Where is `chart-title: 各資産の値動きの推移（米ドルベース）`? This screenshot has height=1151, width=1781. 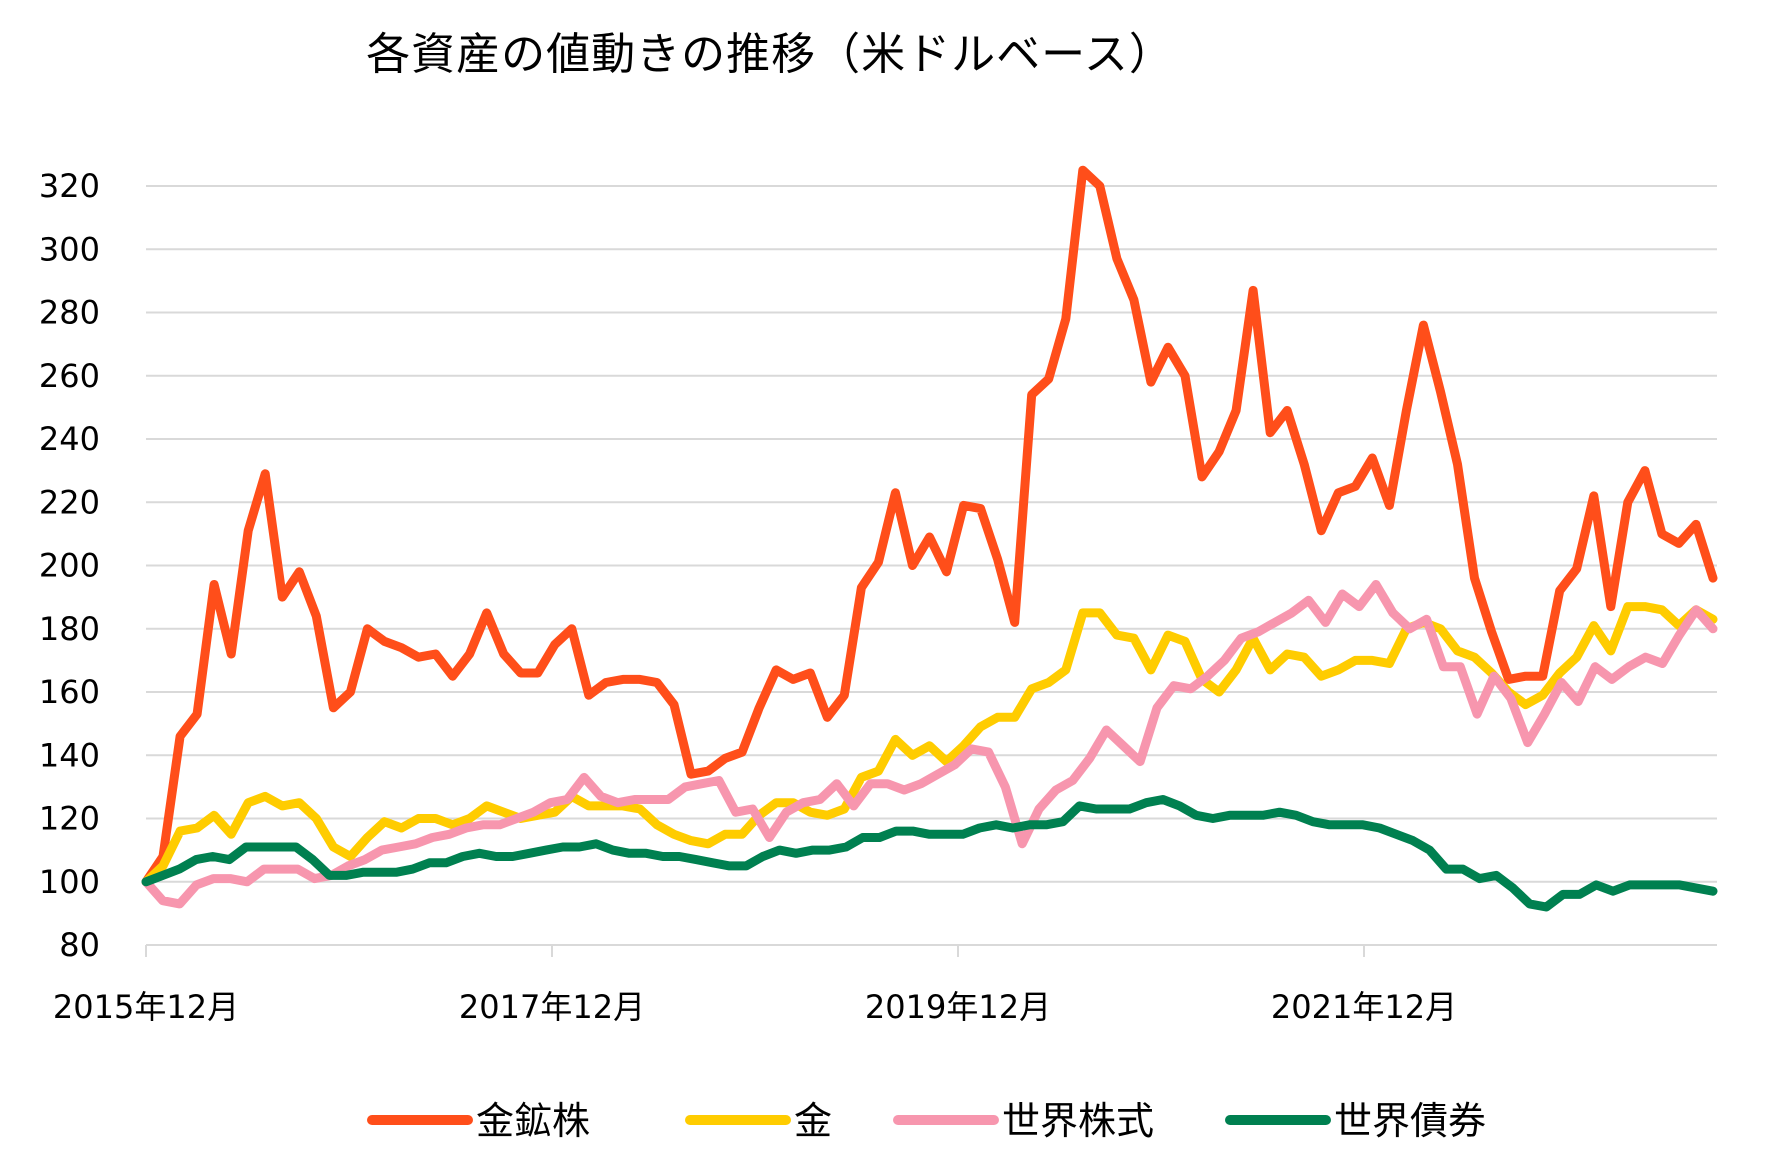
chart-title: 各資産の値動きの推移（米ドルベース） is located at coordinates (770, 54).